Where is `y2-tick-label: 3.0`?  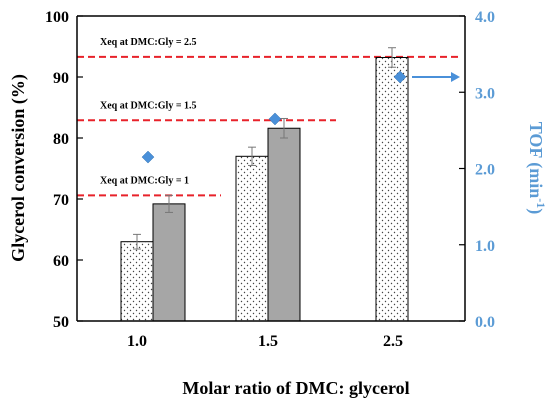
y2-tick-label: 3.0 is located at coordinates (485, 93).